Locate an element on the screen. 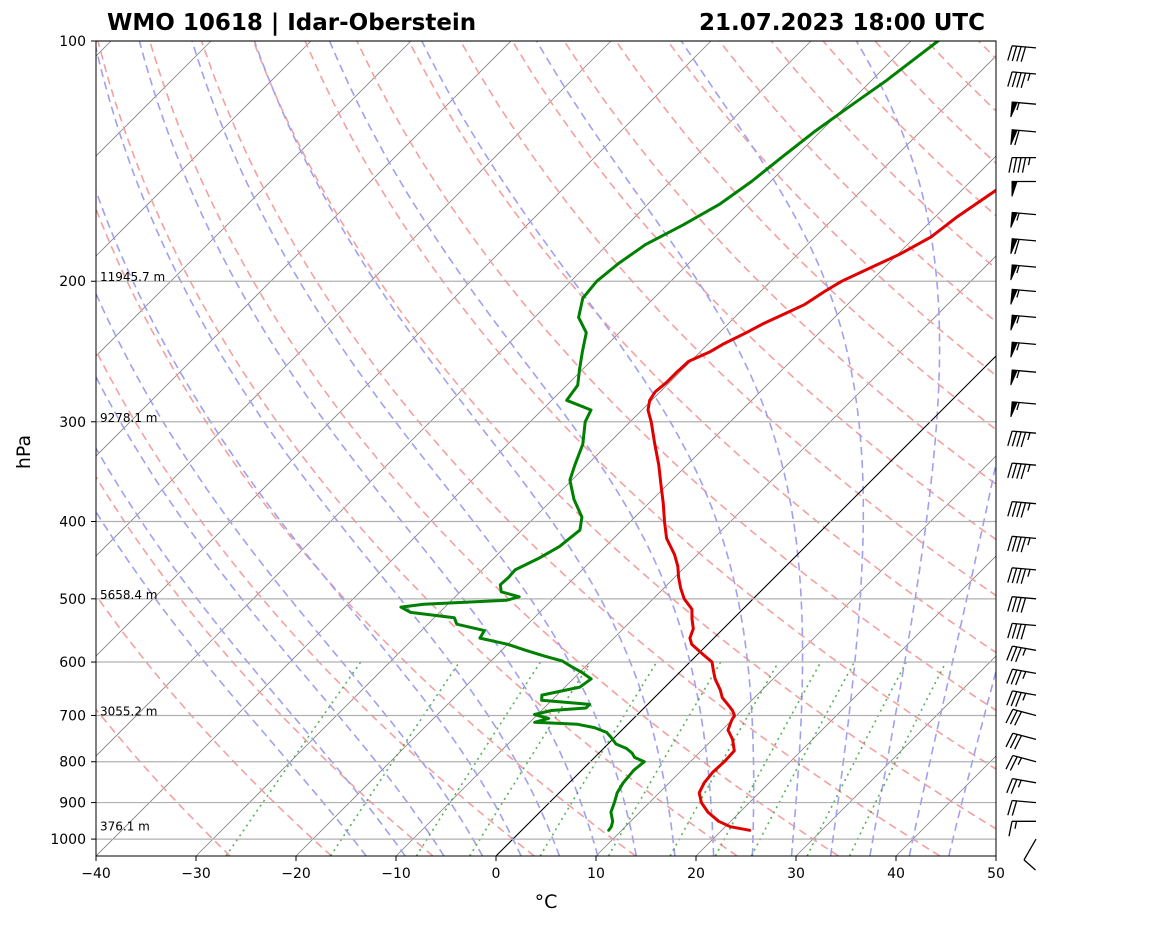 This screenshot has width=1160, height=925. x-tick-label: 50 is located at coordinates (996, 874).